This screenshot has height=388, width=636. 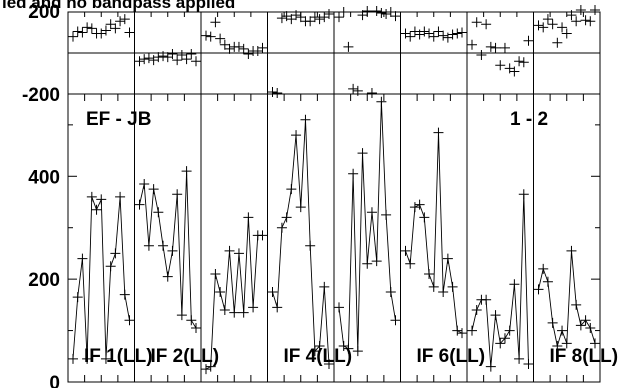 I want to click on amp-line, so click(x=434, y=233).